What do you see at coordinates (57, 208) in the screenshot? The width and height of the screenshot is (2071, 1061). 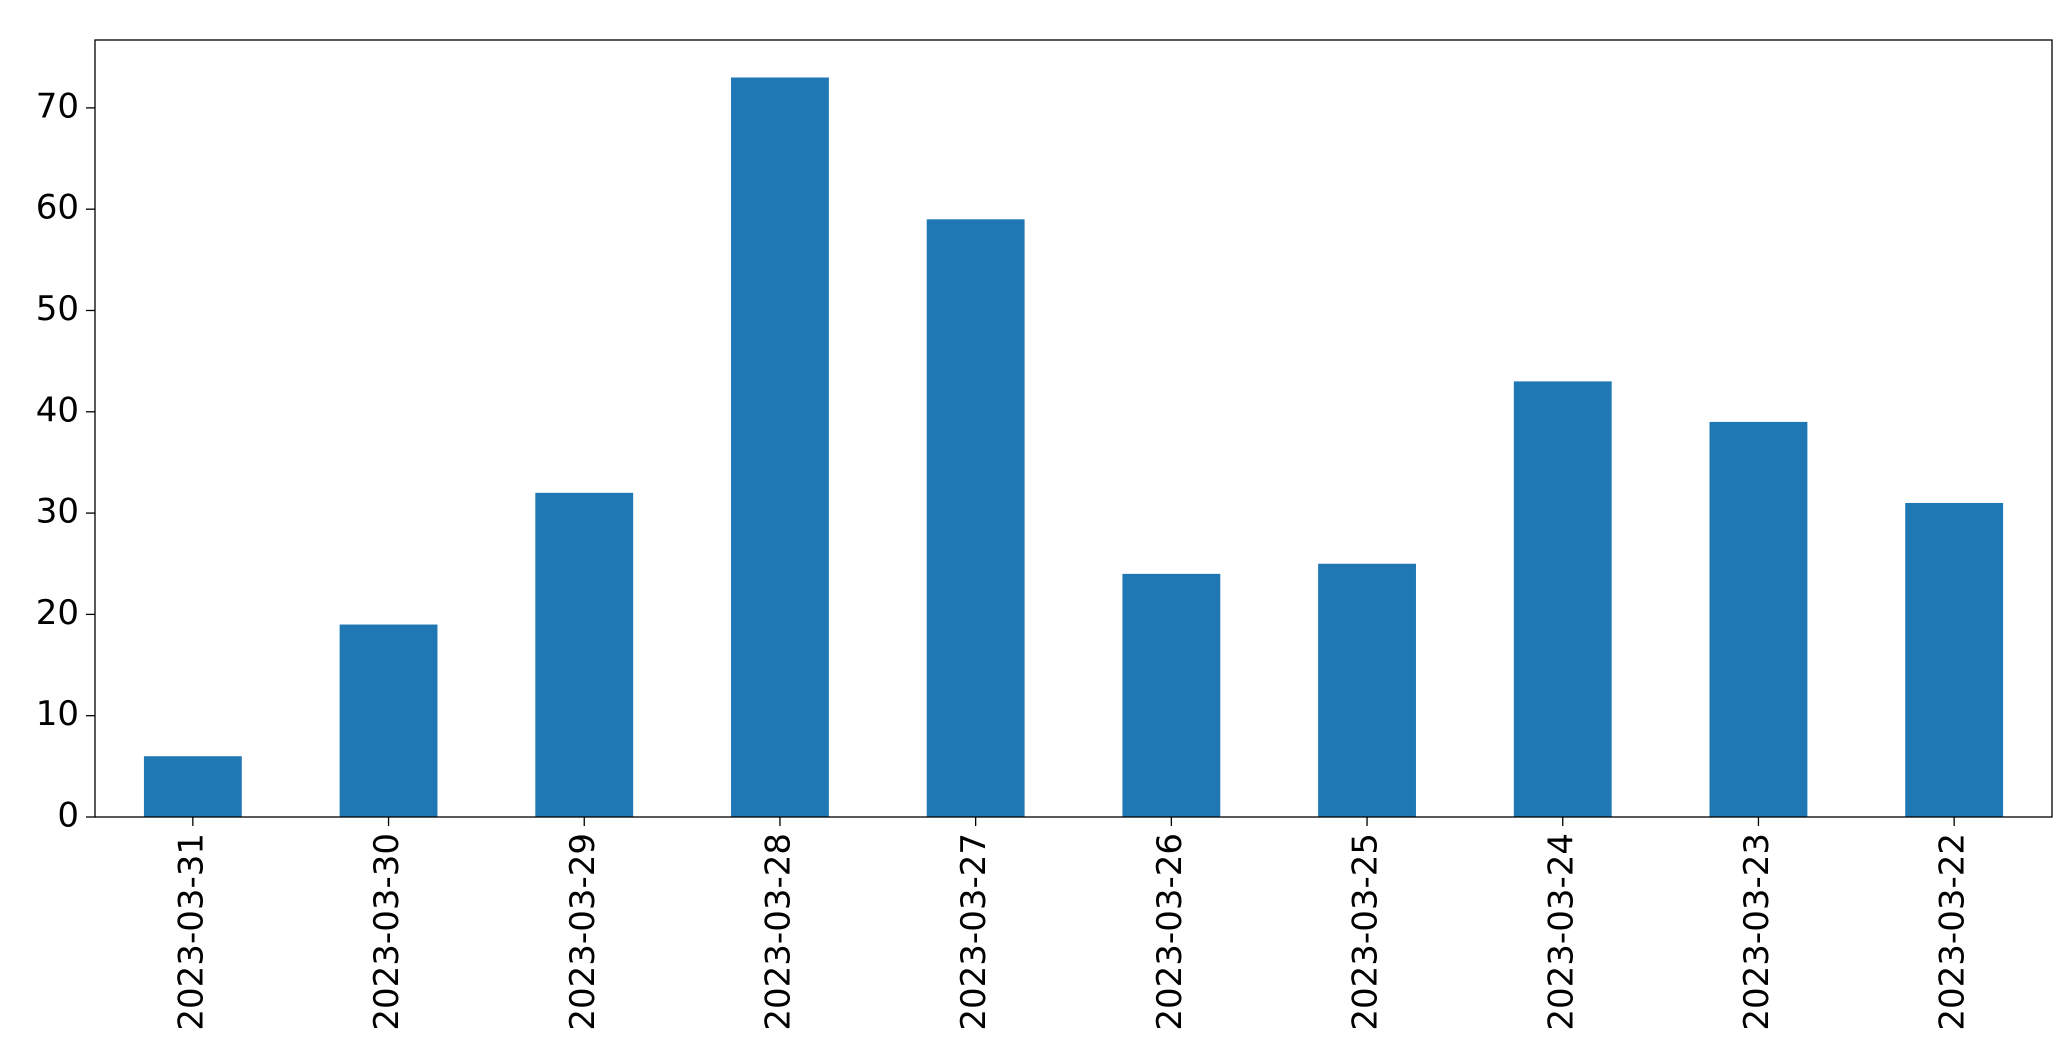 I see `y-tick-label: 60` at bounding box center [57, 208].